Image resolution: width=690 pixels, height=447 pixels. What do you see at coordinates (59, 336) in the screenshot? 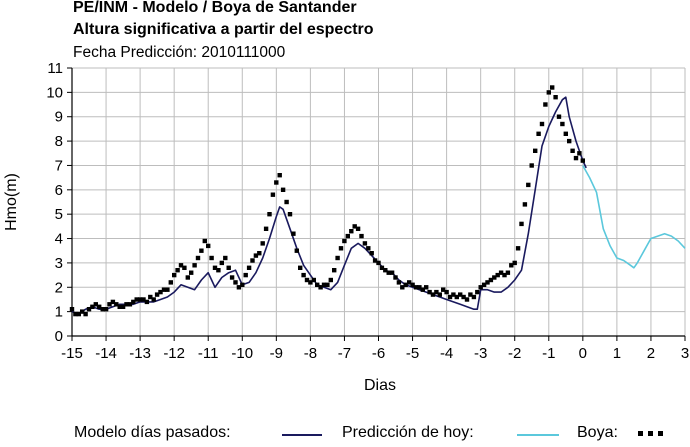
I see `y-tick-label: 0` at bounding box center [59, 336].